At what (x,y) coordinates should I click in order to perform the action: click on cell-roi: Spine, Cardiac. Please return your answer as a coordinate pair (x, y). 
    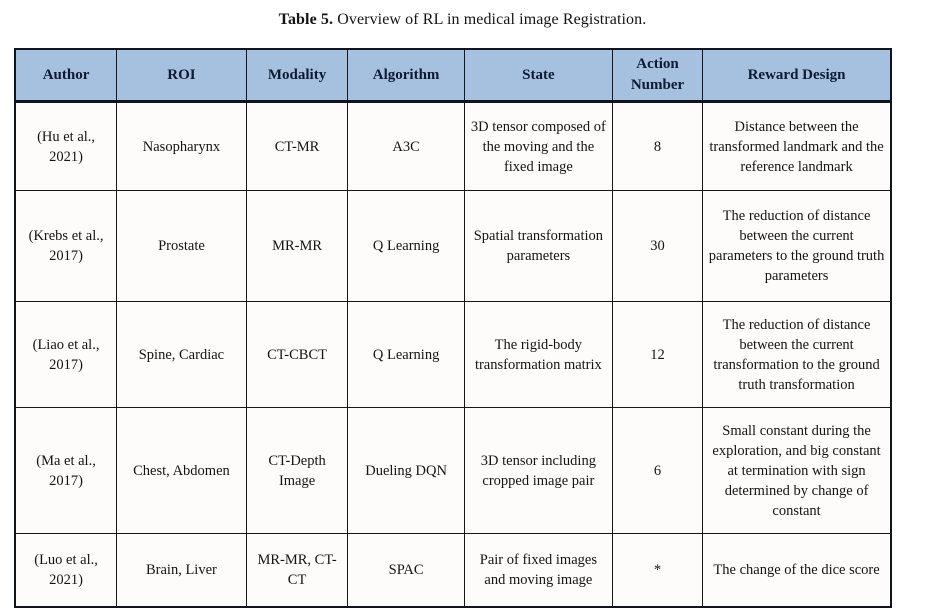
    Looking at the image, I should click on (181, 354).